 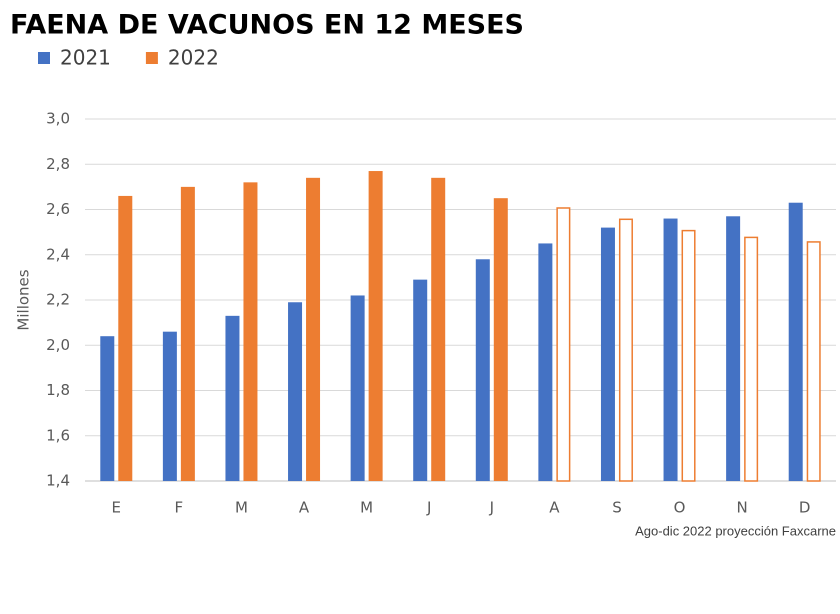 What do you see at coordinates (680, 508) in the screenshot?
I see `x-tick-label: O` at bounding box center [680, 508].